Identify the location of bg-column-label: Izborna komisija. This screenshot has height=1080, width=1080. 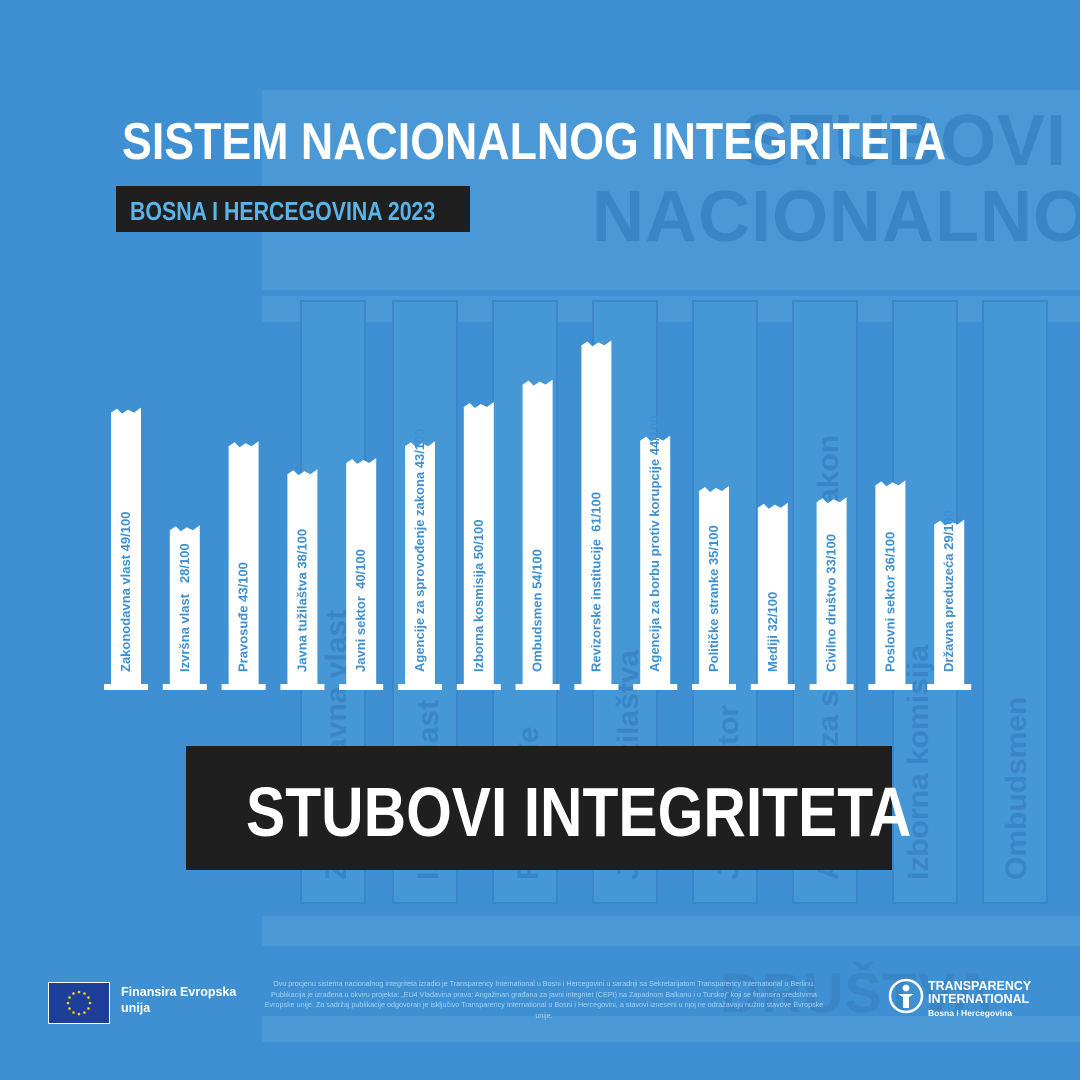
(918, 762).